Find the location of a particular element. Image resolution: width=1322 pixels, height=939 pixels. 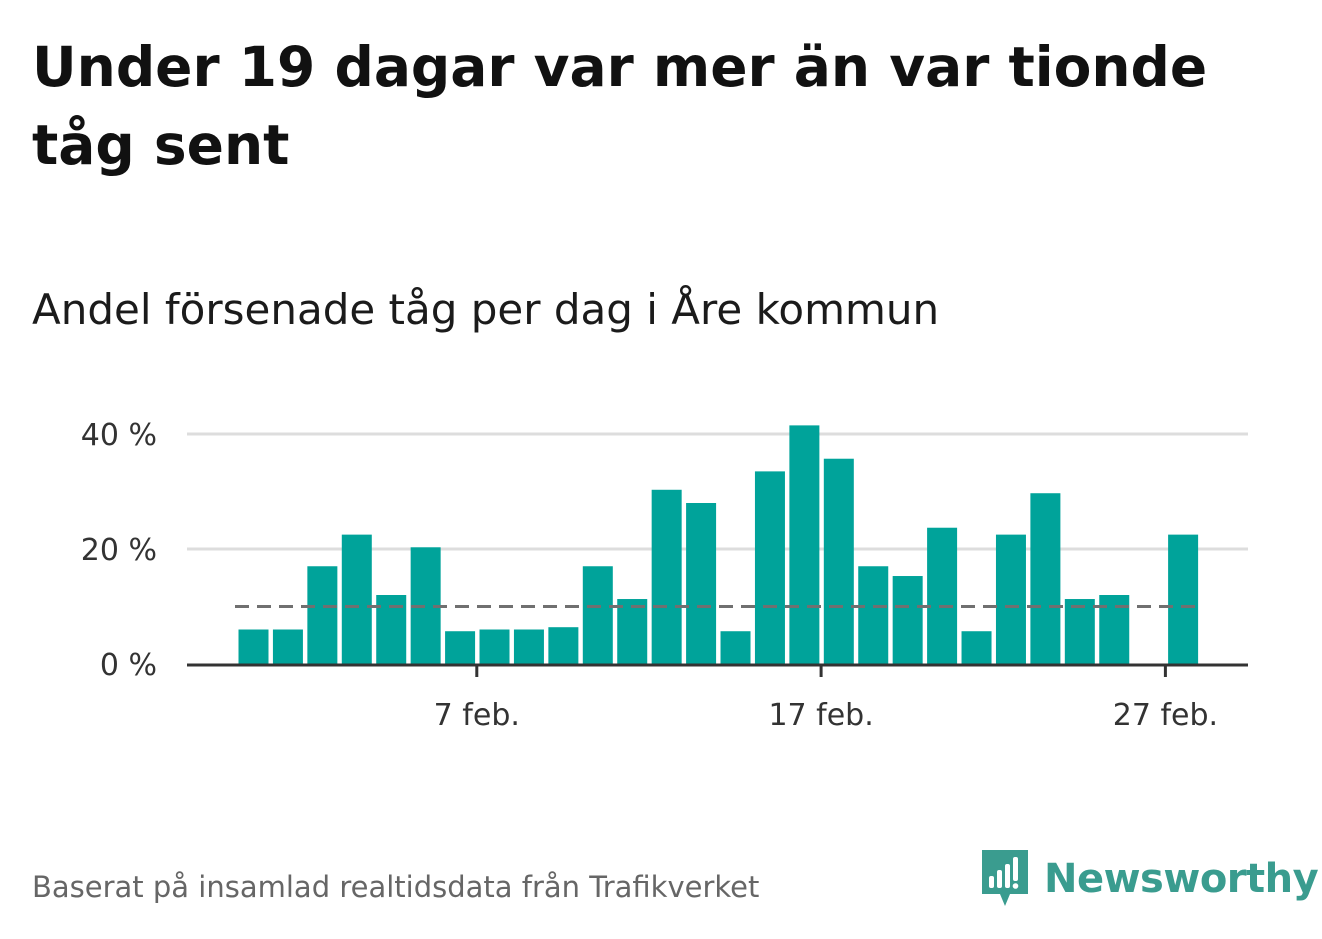

chart-subtitle: Andel försenade tåg per dag i Åre kommun is located at coordinates (486, 309).